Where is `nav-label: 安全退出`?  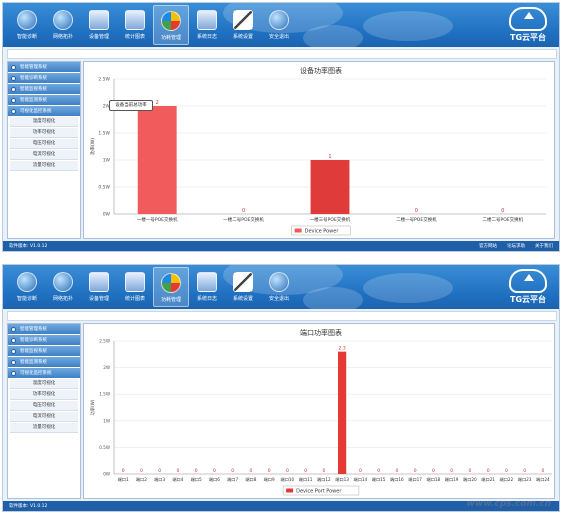
nav-label: 安全退出 is located at coordinates (278, 37).